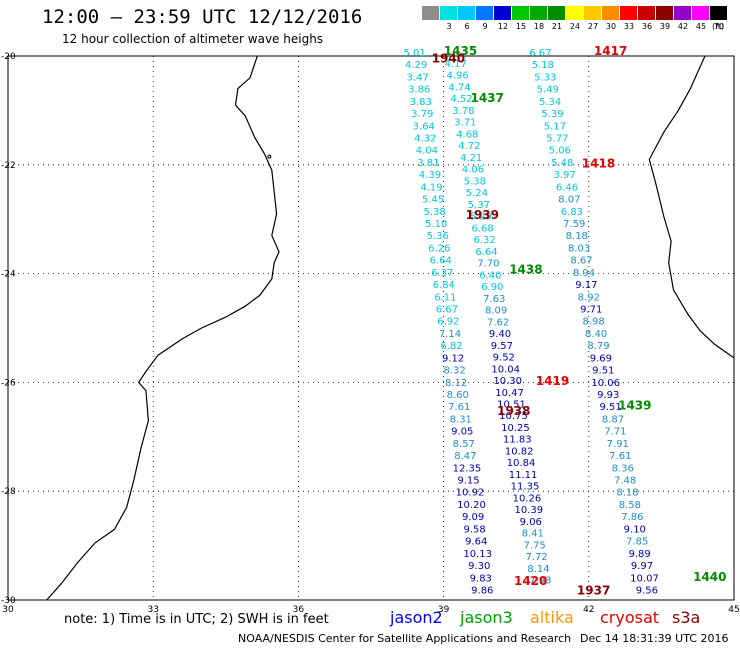 The width and height of the screenshot is (740, 650). I want to click on color-scale-label: 9, so click(485, 26).